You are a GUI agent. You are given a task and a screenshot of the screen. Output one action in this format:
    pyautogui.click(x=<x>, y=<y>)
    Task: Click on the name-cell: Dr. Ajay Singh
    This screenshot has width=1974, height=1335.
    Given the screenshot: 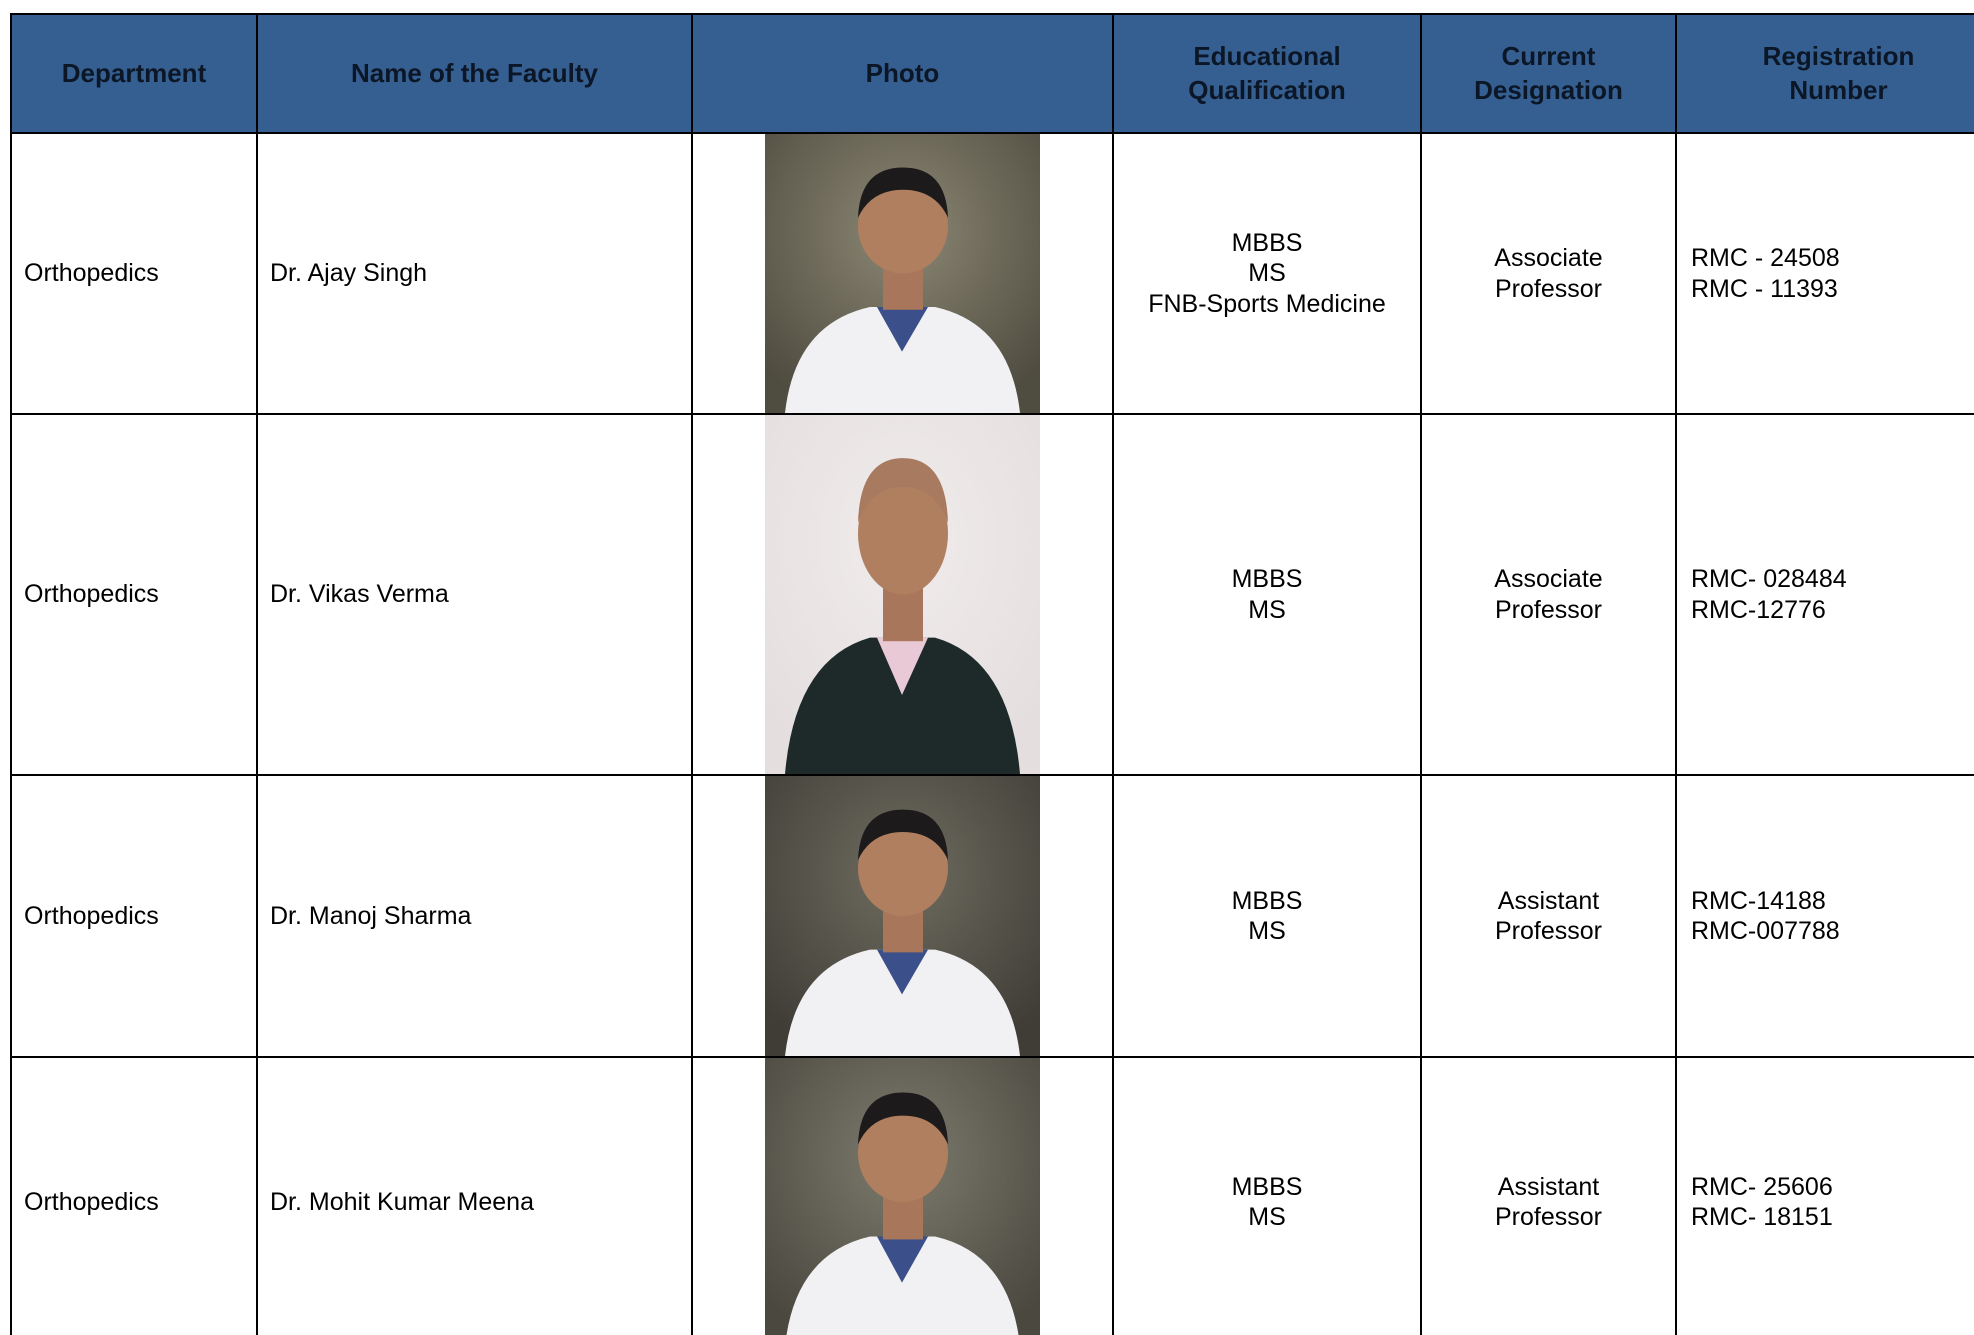 What is the action you would take?
    pyautogui.click(x=474, y=273)
    